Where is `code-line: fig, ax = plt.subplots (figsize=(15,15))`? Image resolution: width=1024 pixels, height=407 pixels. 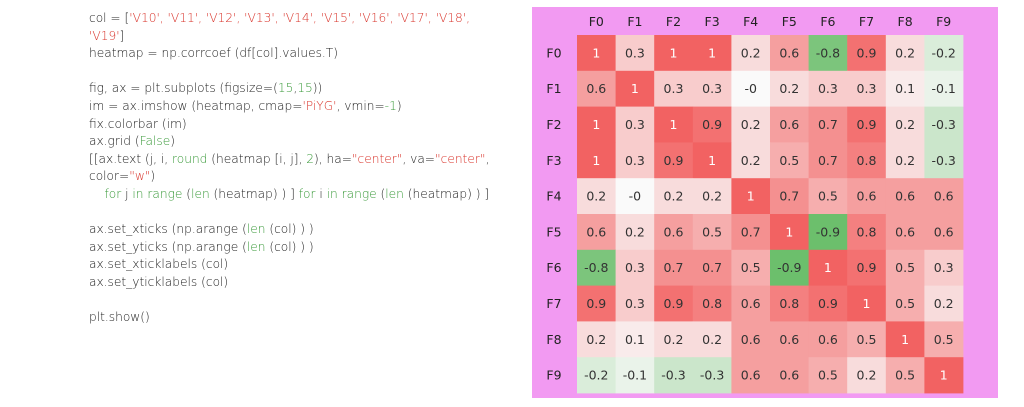 code-line: fig, ax = plt.subplots (figsize=(15,15)) is located at coordinates (299, 89).